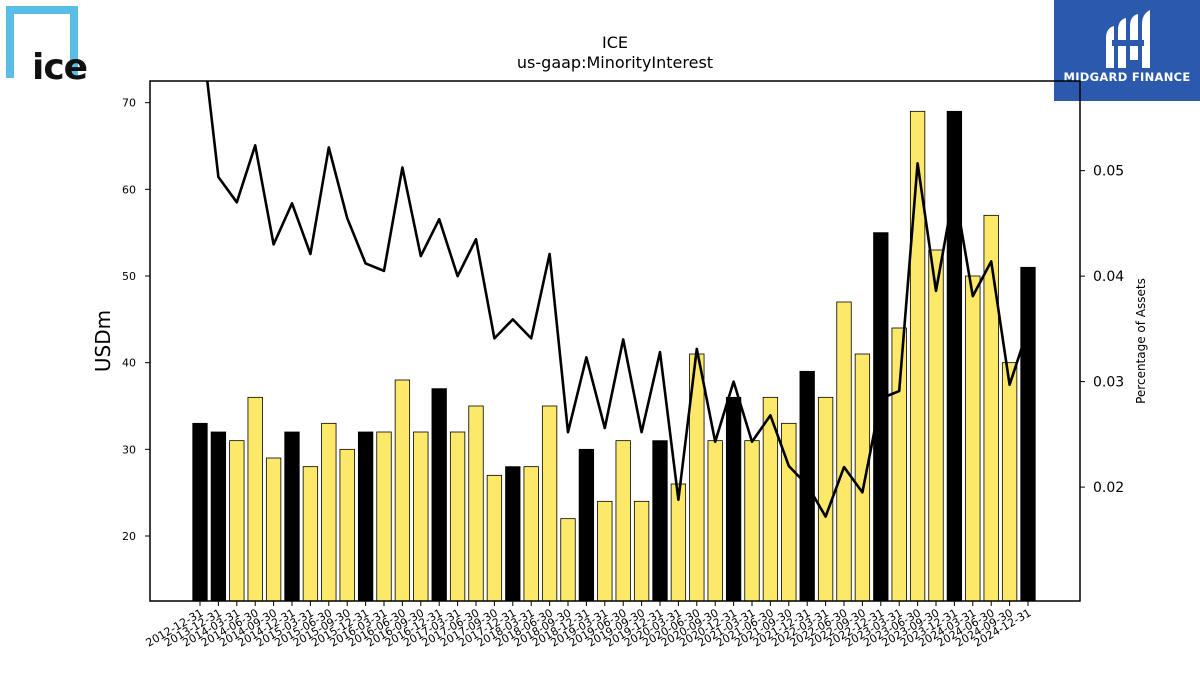 The width and height of the screenshot is (1200, 675). What do you see at coordinates (129, 103) in the screenshot?
I see `y-tick-label: 70` at bounding box center [129, 103].